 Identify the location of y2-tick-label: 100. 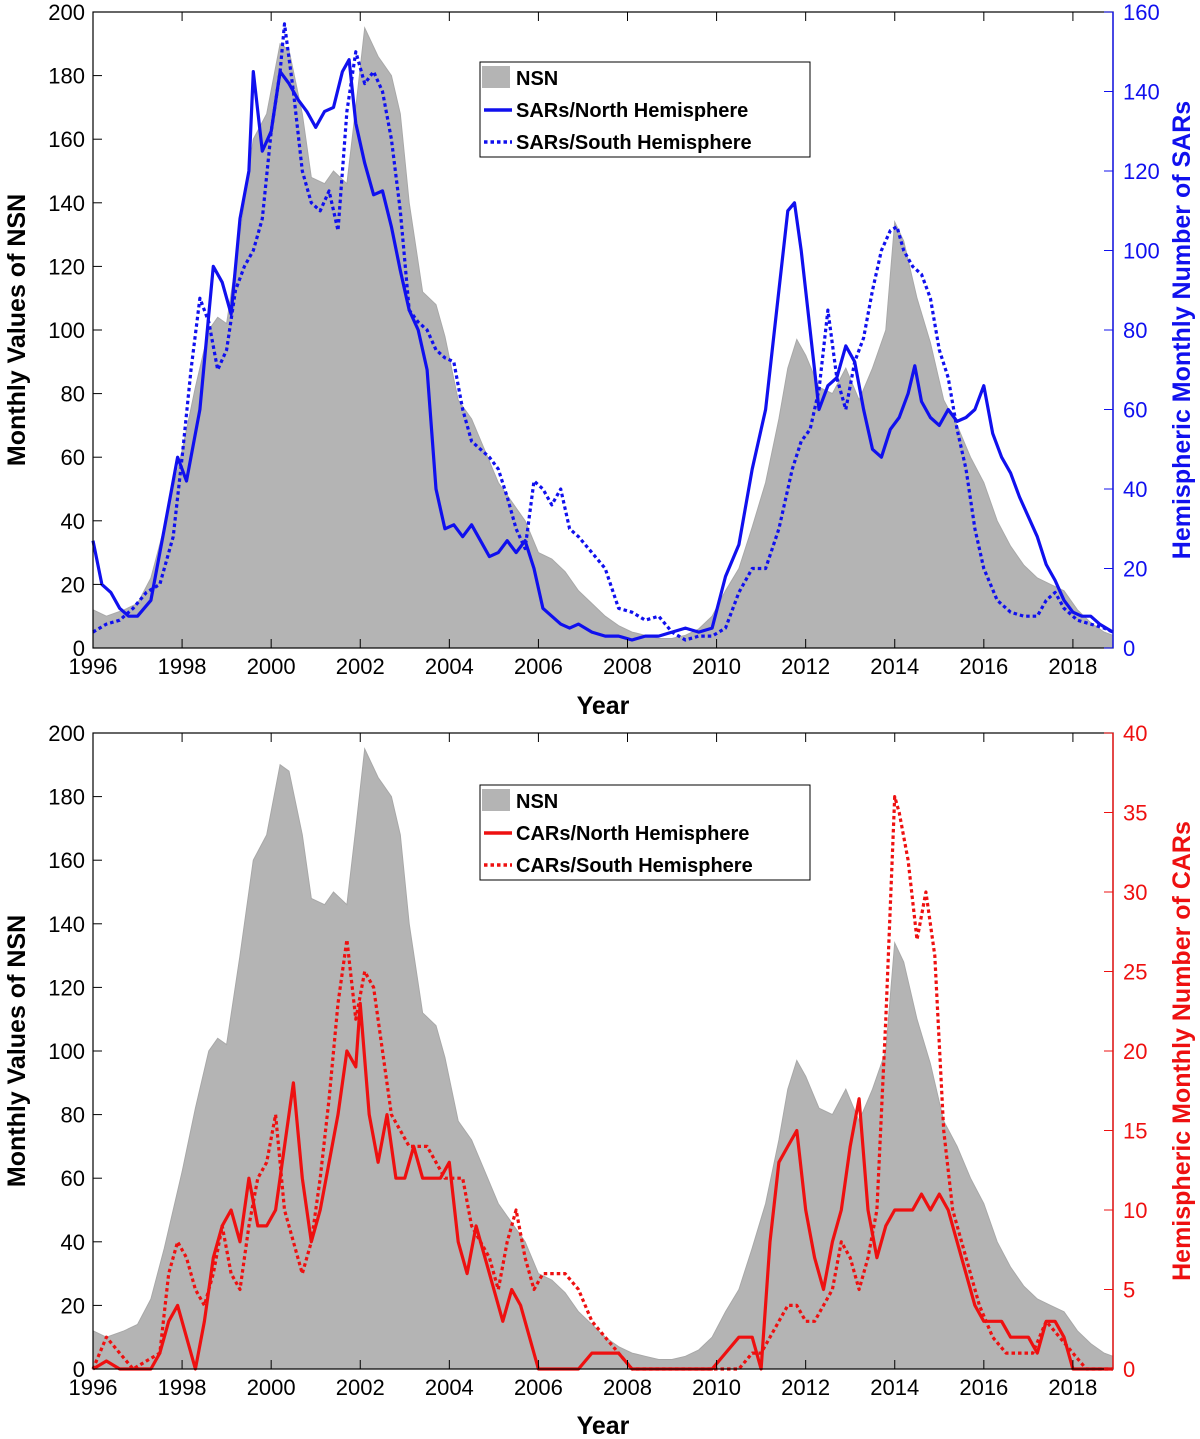
(1141, 251).